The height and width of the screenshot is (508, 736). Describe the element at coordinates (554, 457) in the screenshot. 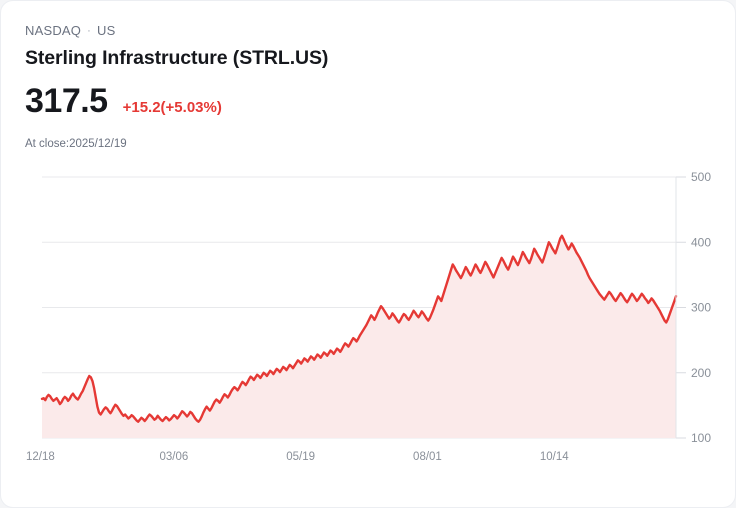

I see `x-axis-tick-label: 10/14` at that location.